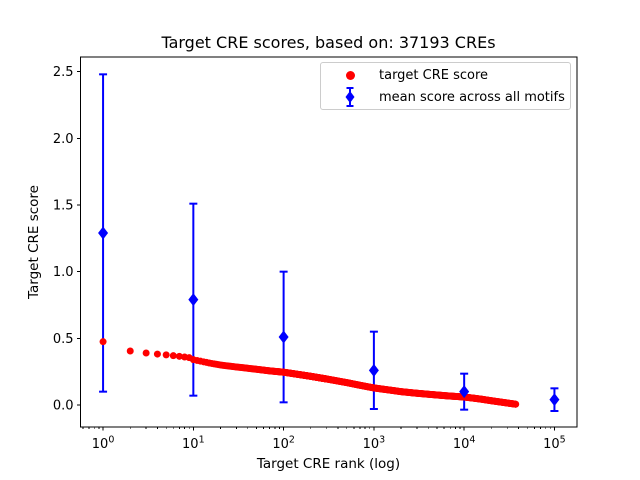 Image resolution: width=640 pixels, height=480 pixels. I want to click on svg-text: 1.0, so click(63, 272).